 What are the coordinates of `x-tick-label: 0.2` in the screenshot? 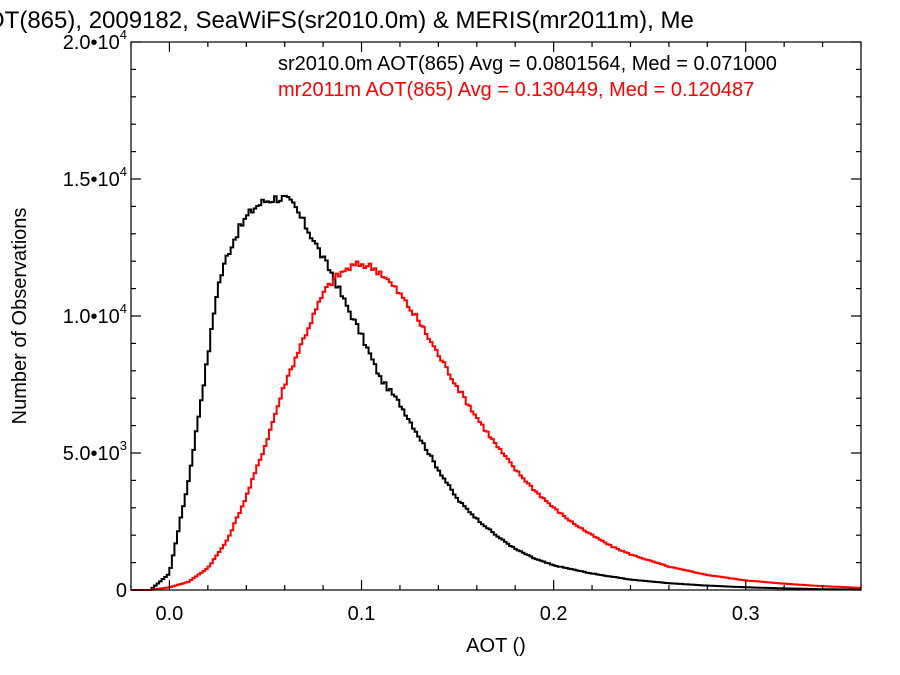 It's located at (554, 614).